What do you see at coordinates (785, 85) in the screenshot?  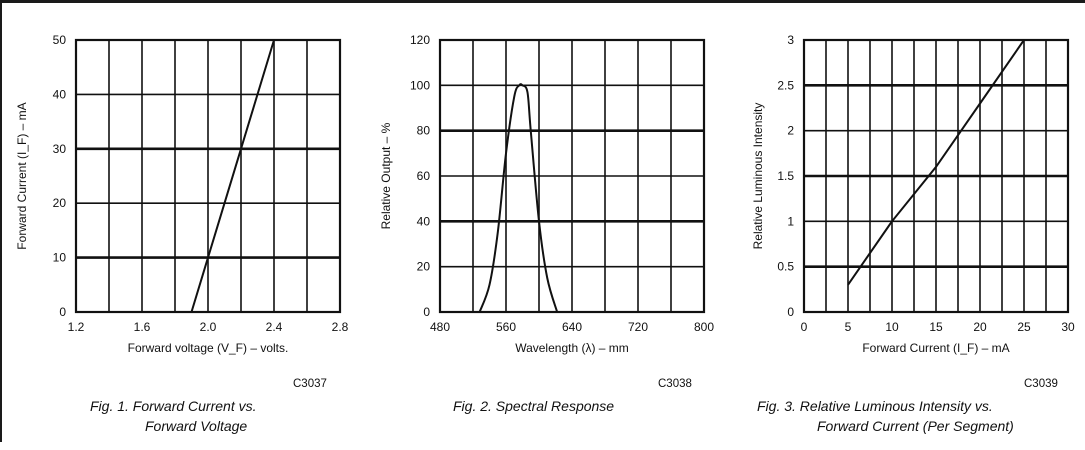 I see `y-tick-label: 2.5` at bounding box center [785, 85].